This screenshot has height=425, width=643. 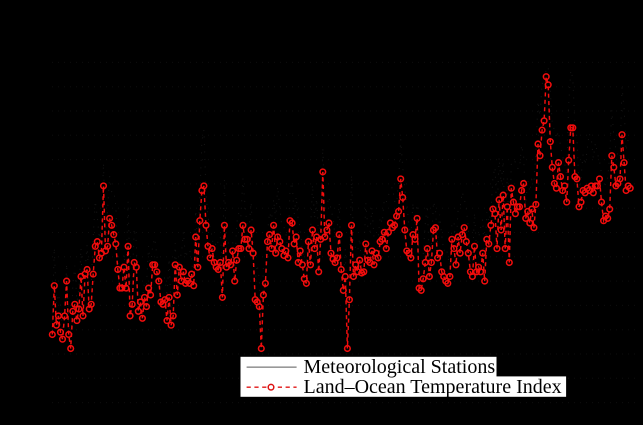 I want to click on svg-text: Meteorological Stations, so click(x=400, y=367).